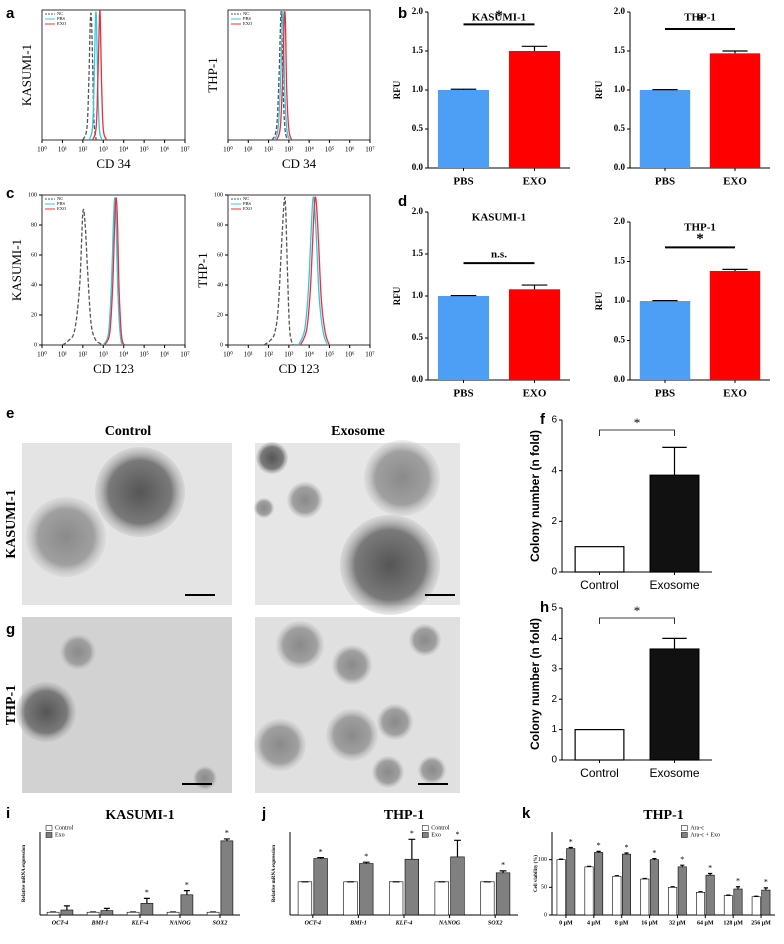  Describe the element at coordinates (566, 923) in the screenshot. I see `x-tick-label: 0 μM` at that location.